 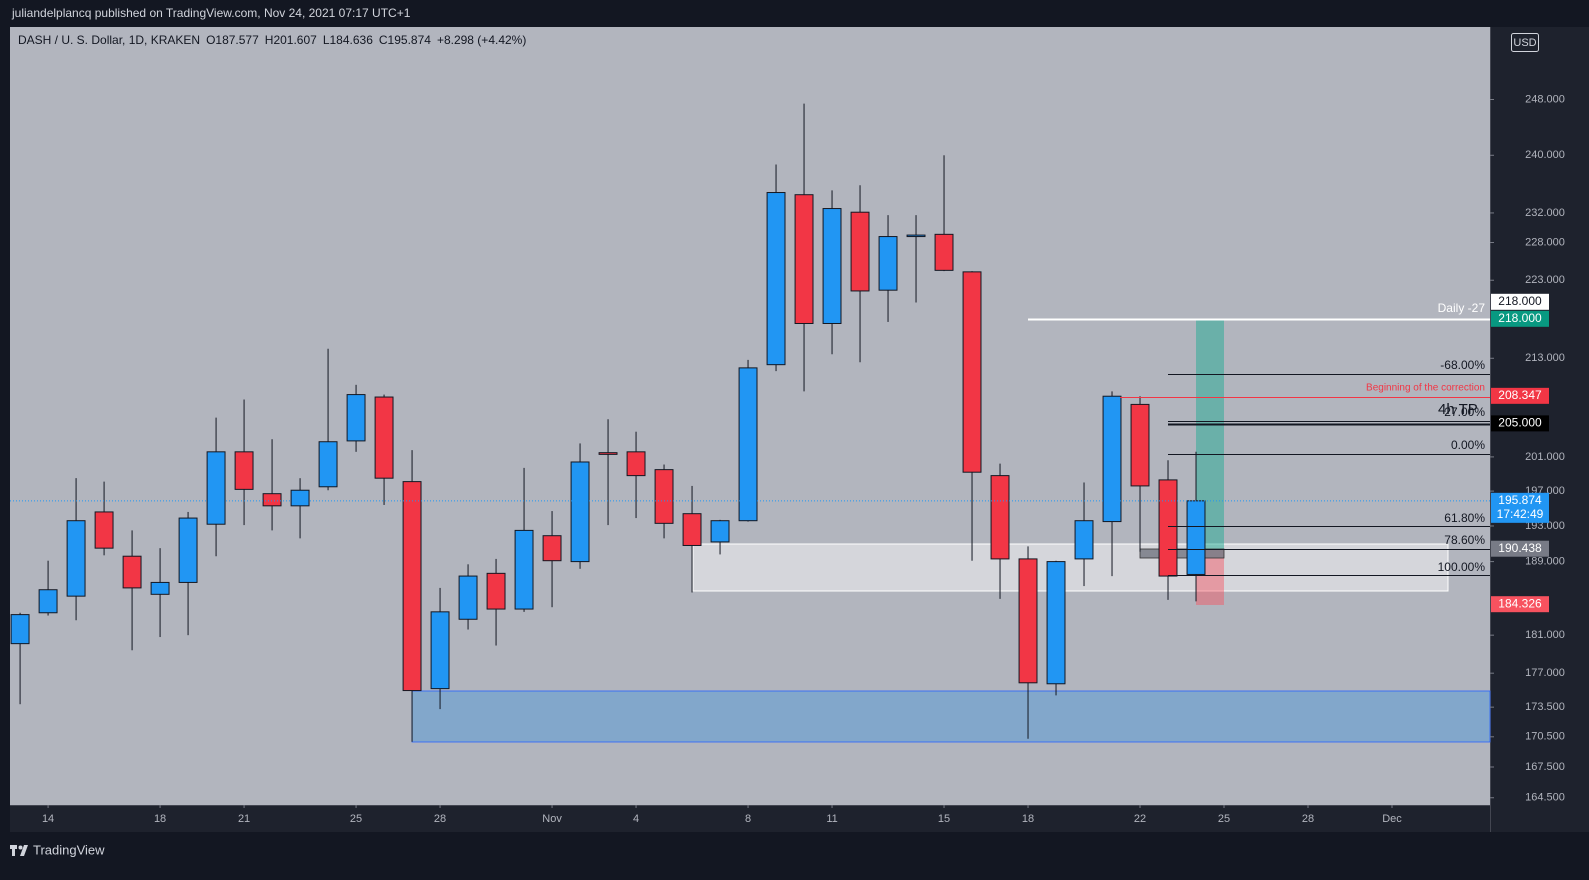 I want to click on x-tick-label: 22, so click(x=1140, y=819).